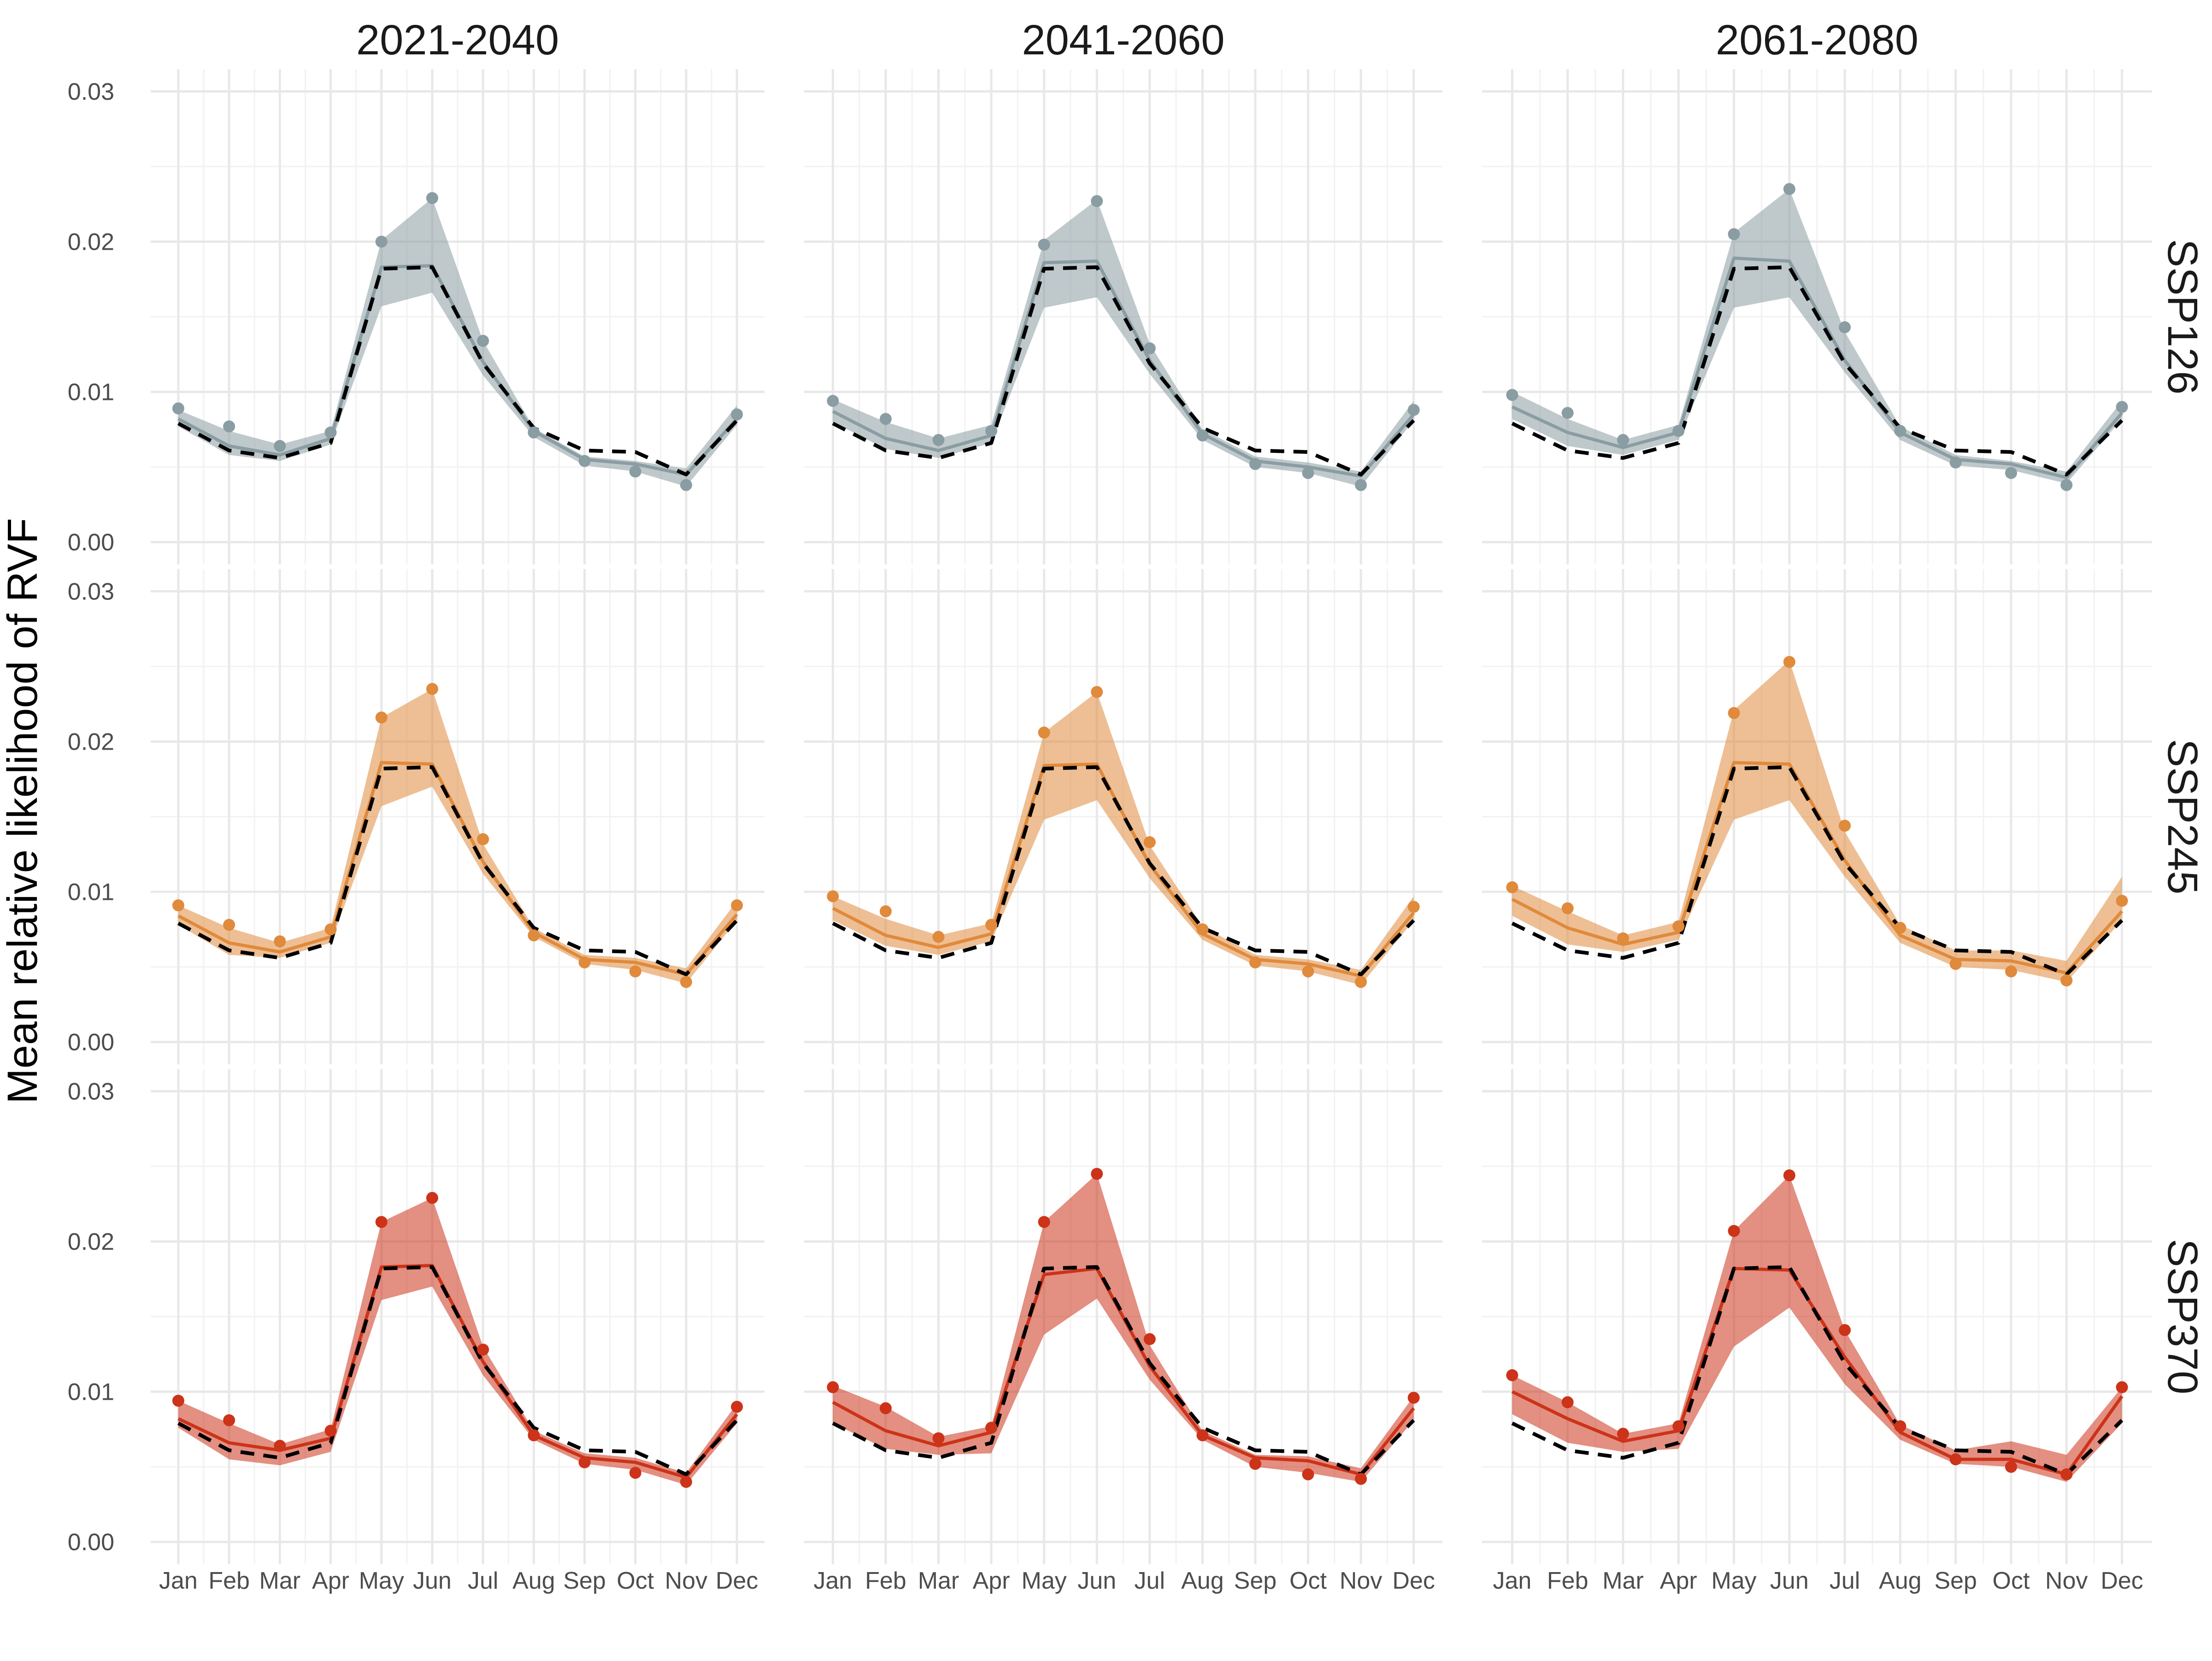 Image resolution: width=2212 pixels, height=1661 pixels. I want to click on x-tick-label: Mar, so click(1623, 1580).